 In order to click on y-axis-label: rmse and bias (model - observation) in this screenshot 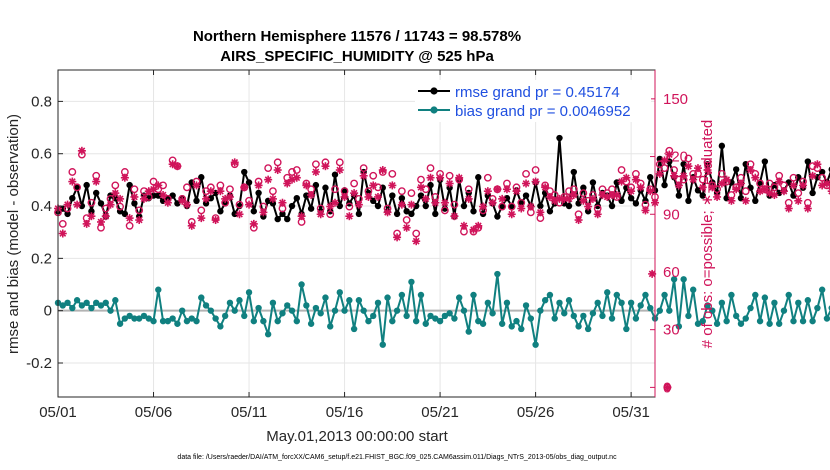, I will do `click(13, 234)`.